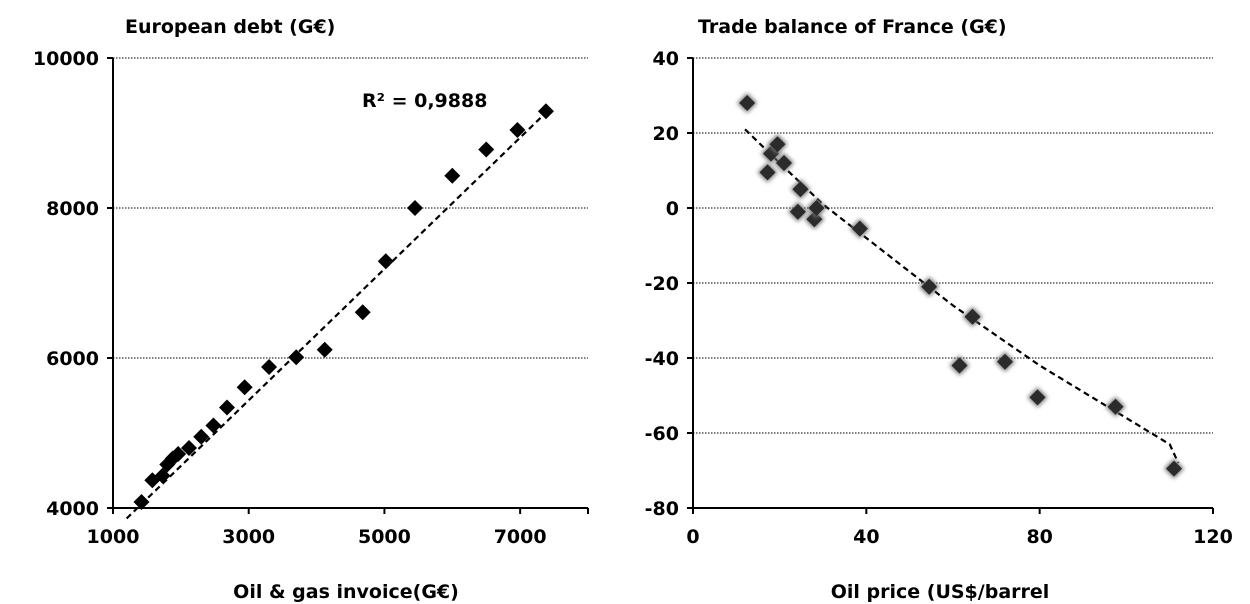  What do you see at coordinates (692, 537) in the screenshot?
I see `x-tick-label-trade: 0` at bounding box center [692, 537].